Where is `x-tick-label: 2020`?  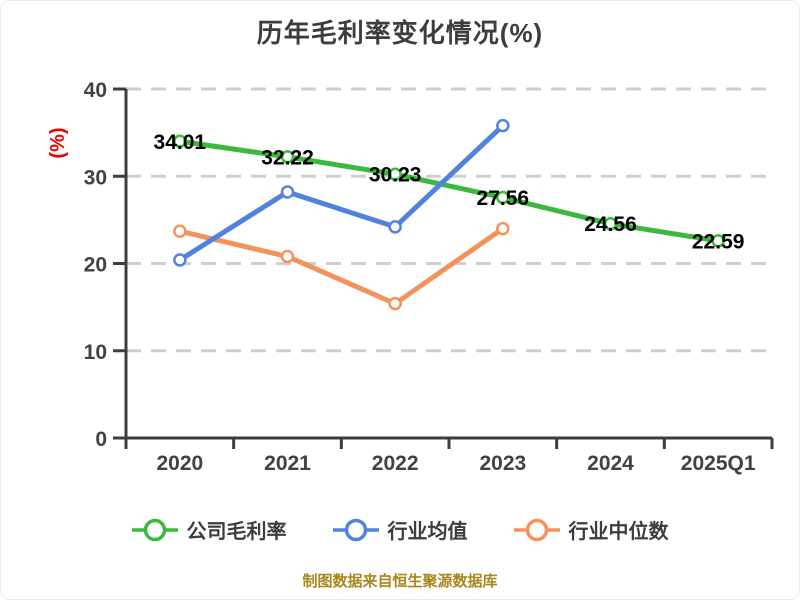 x-tick-label: 2020 is located at coordinates (179, 463).